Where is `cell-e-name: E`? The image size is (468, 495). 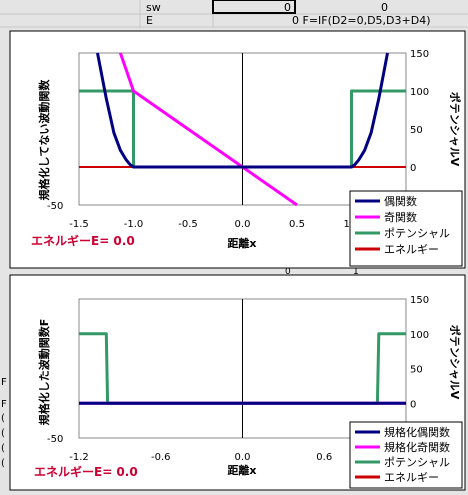
cell-e-name: E is located at coordinates (149, 20).